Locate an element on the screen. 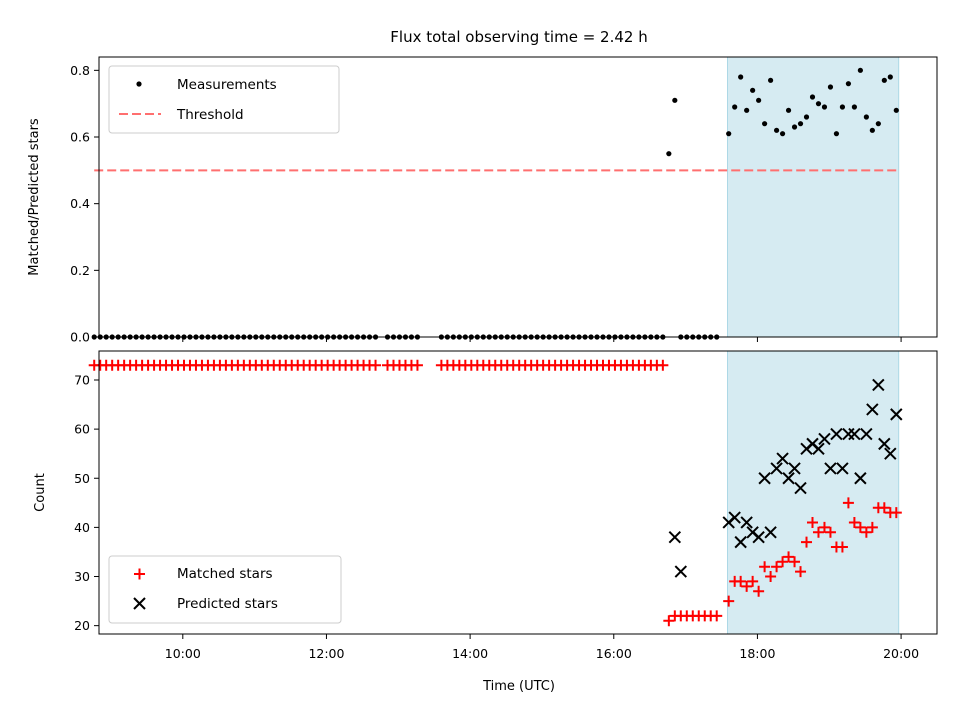  bottom-y-tick-label: 20 is located at coordinates (82, 625).